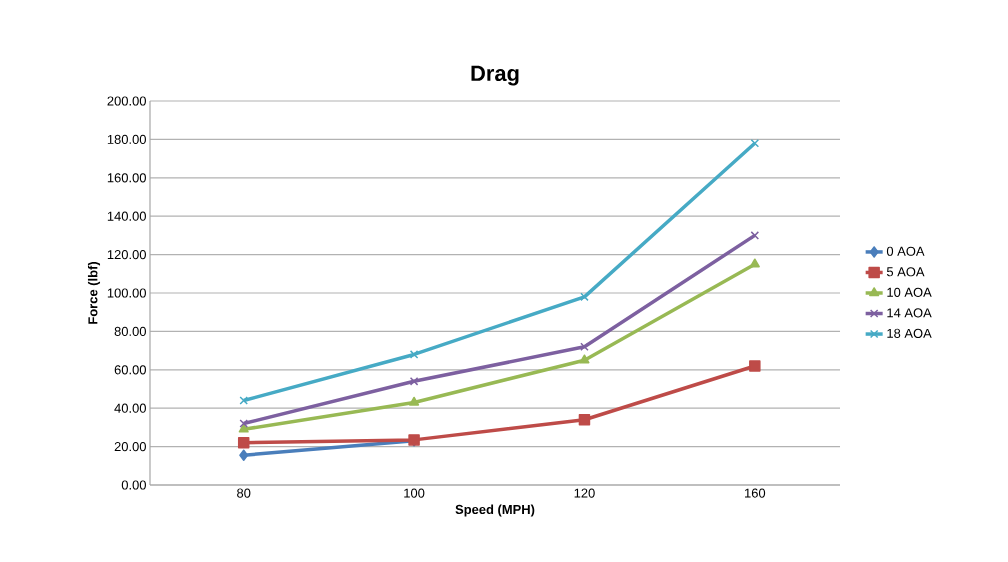 The image size is (1008, 562). Describe the element at coordinates (244, 493) in the screenshot. I see `x-tick-label: 80` at that location.